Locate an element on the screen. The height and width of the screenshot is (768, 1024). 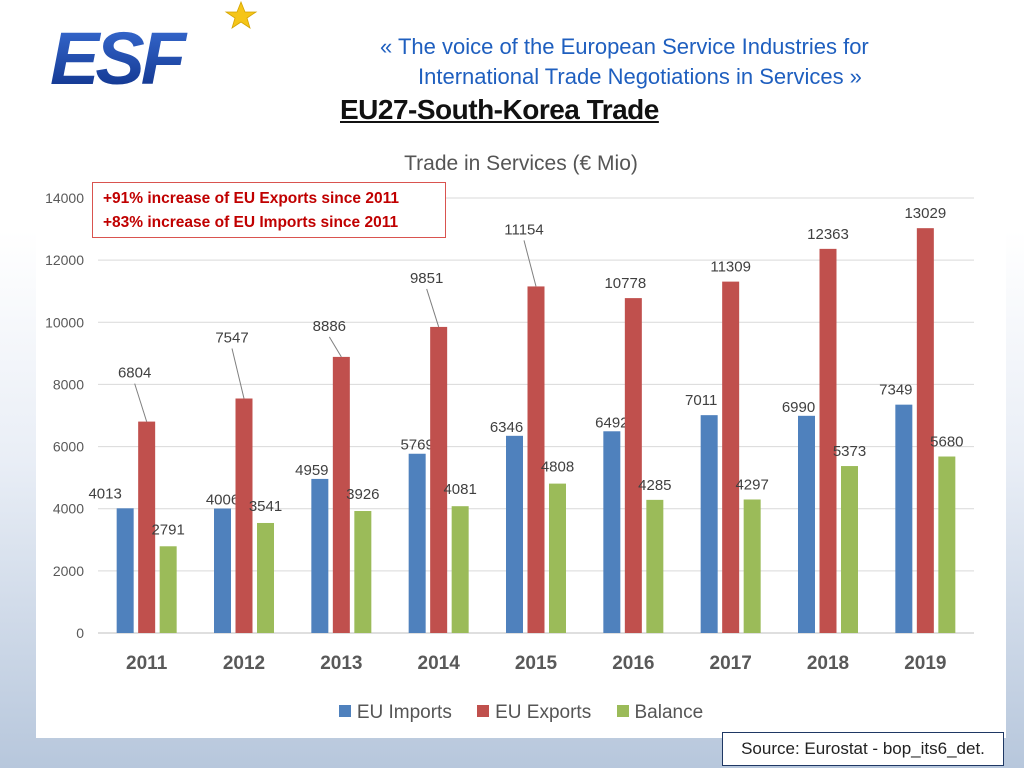
star-icon is located at coordinates (241, 14).